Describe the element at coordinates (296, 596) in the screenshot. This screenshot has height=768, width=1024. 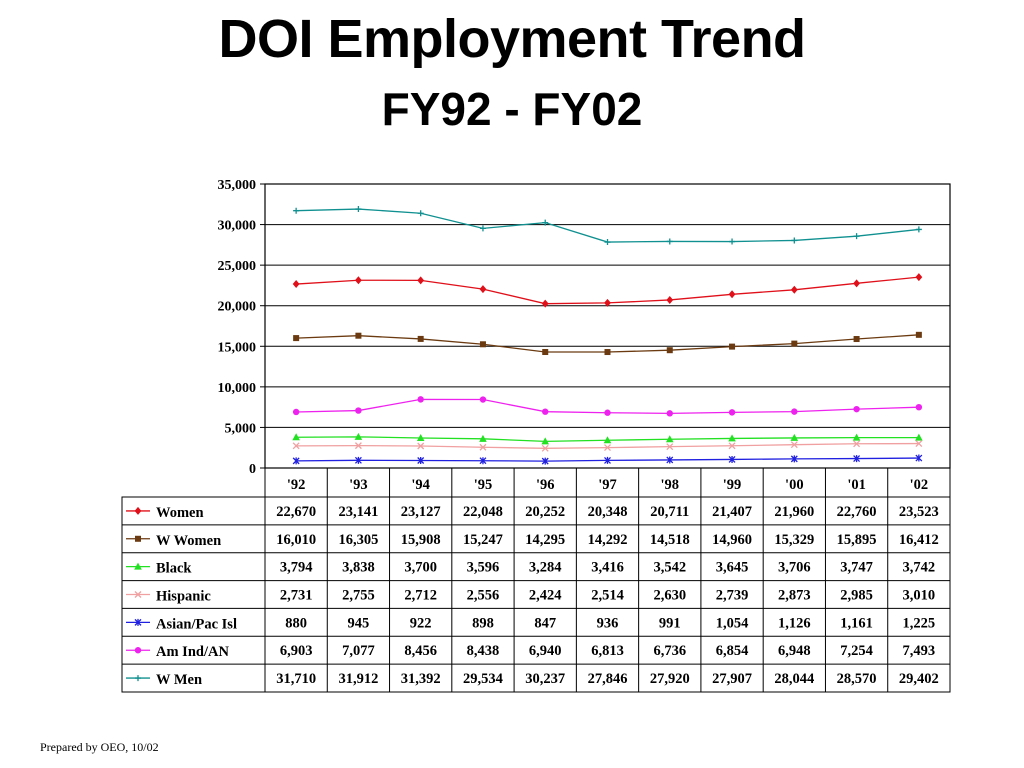
I see `table-cell: 2,731` at that location.